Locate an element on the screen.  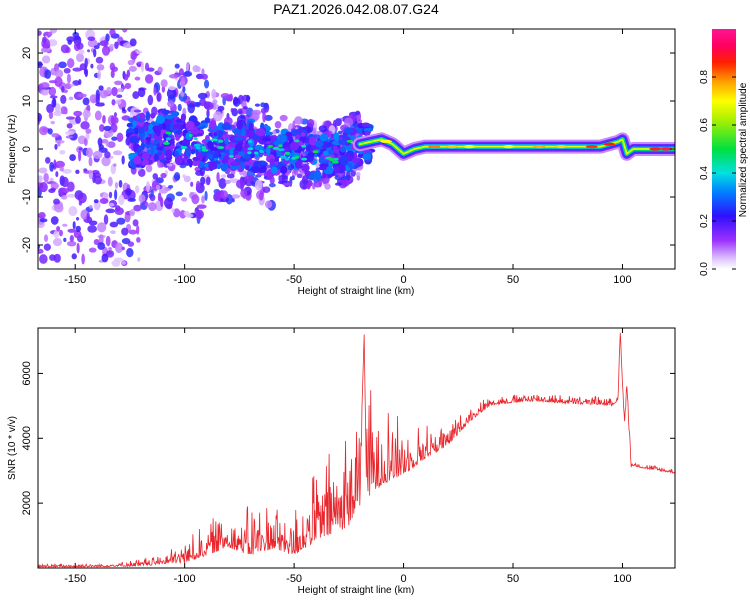
spectro-hotspot is located at coordinates (591, 147).